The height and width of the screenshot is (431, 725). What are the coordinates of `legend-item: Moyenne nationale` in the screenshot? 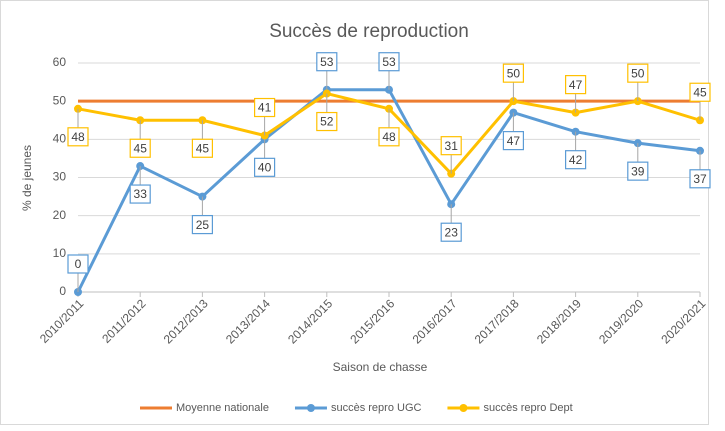 It's located at (204, 408).